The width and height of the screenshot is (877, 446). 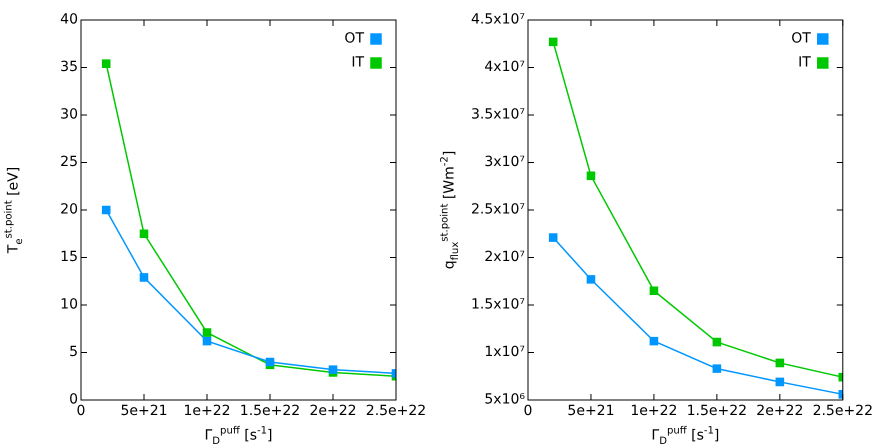 What do you see at coordinates (69, 210) in the screenshot?
I see `y-tick-label: 20` at bounding box center [69, 210].